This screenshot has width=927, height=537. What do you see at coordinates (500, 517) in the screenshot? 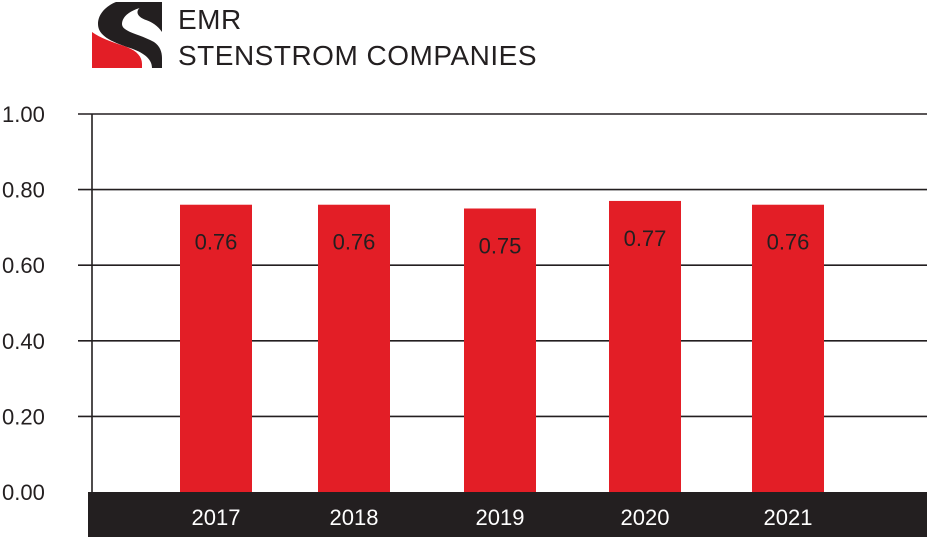
I see `x-tick-label: 2019` at bounding box center [500, 517].